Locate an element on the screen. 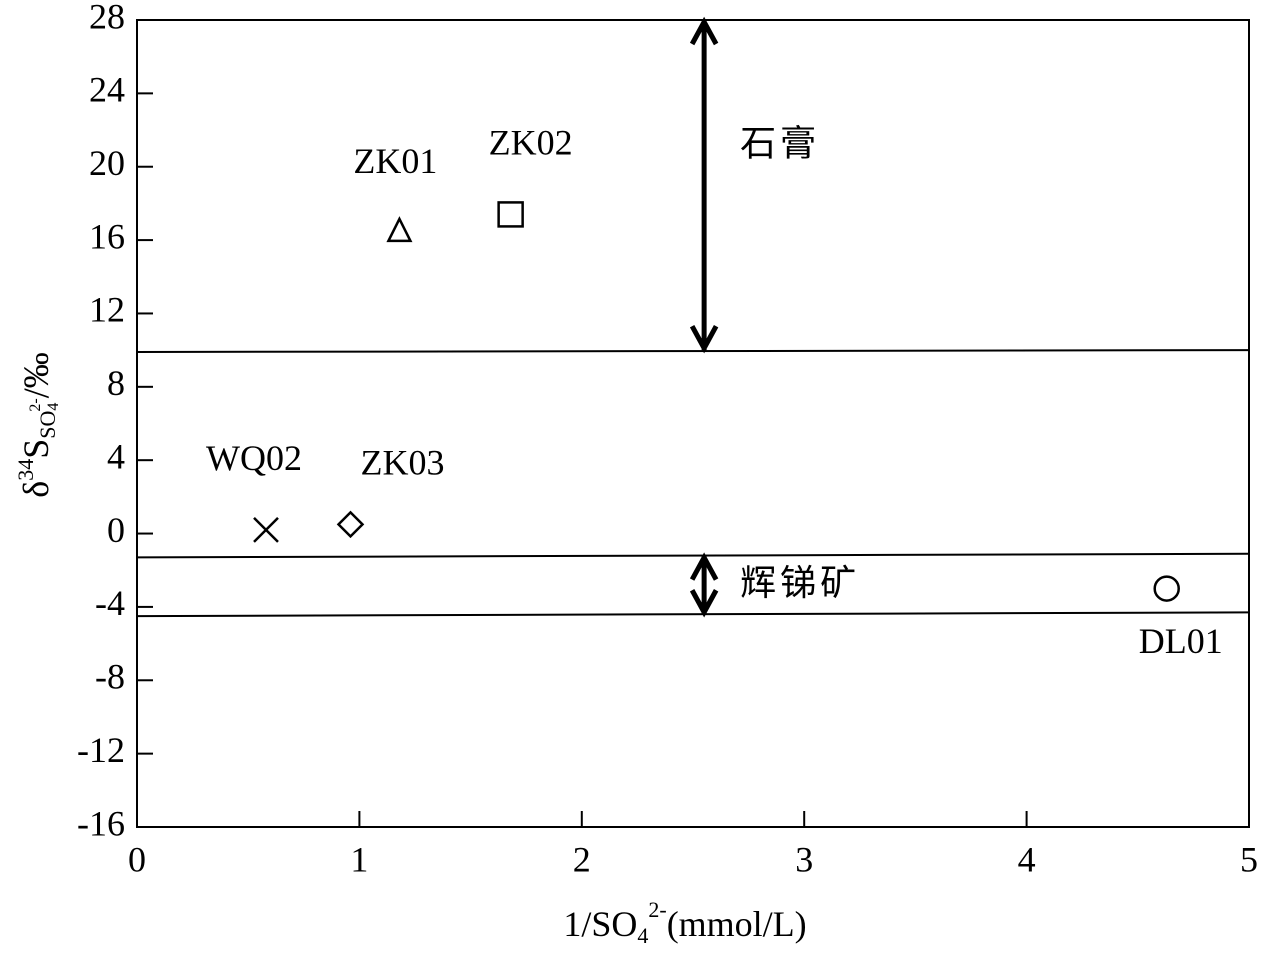 The height and width of the screenshot is (956, 1262). y-tick-label: 4 is located at coordinates (116, 456).